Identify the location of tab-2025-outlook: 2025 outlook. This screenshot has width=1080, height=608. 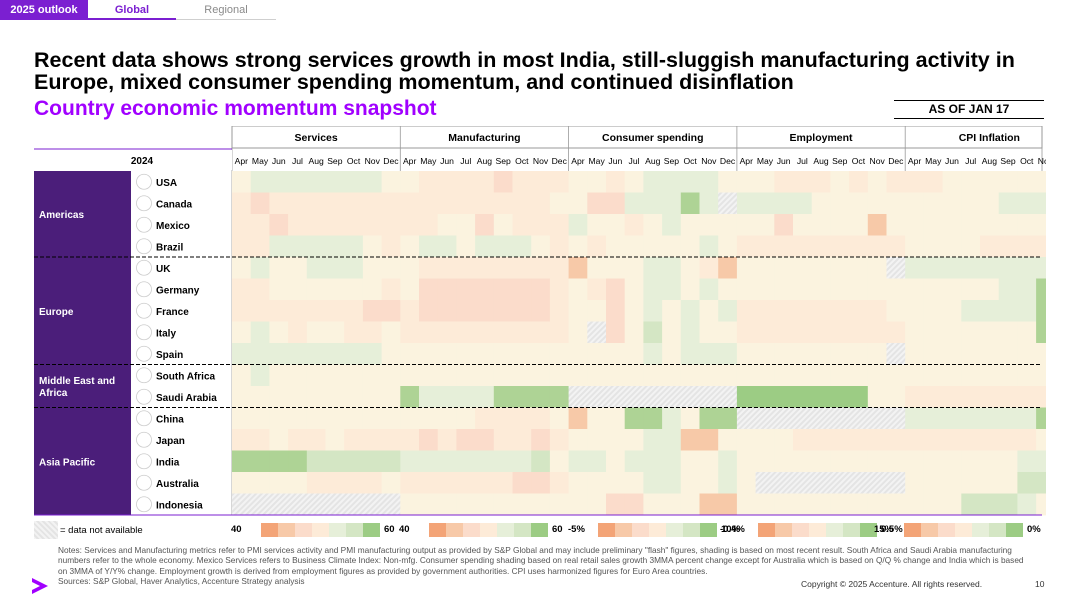
(44, 10).